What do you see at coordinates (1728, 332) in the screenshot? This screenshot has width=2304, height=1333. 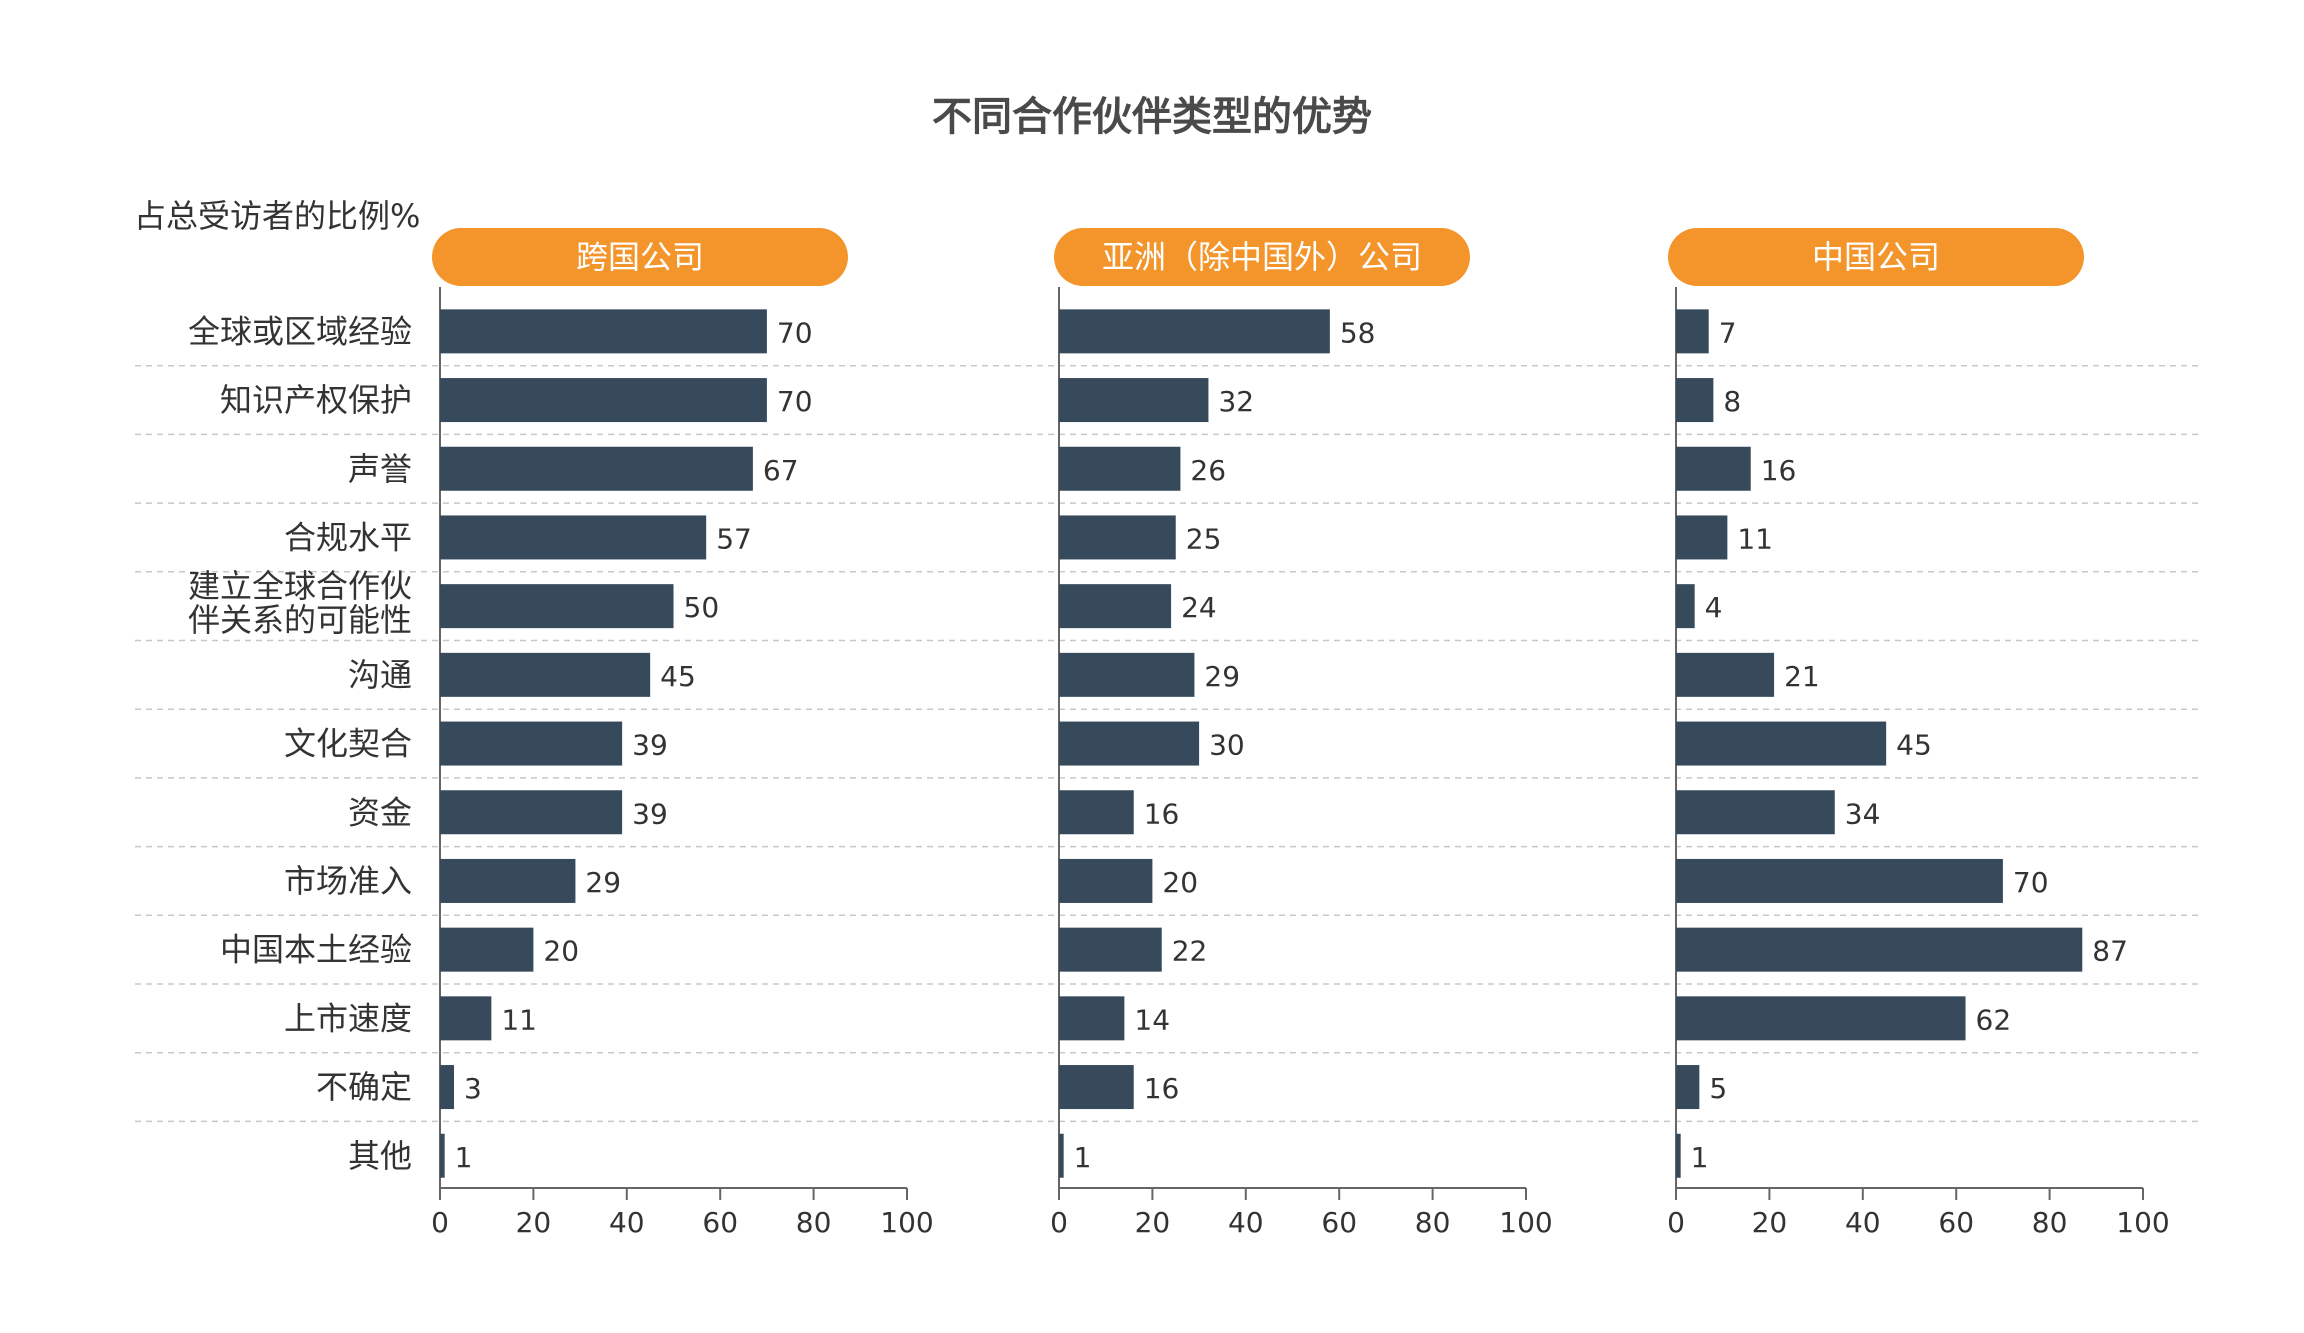 I see `data-label: 7` at bounding box center [1728, 332].